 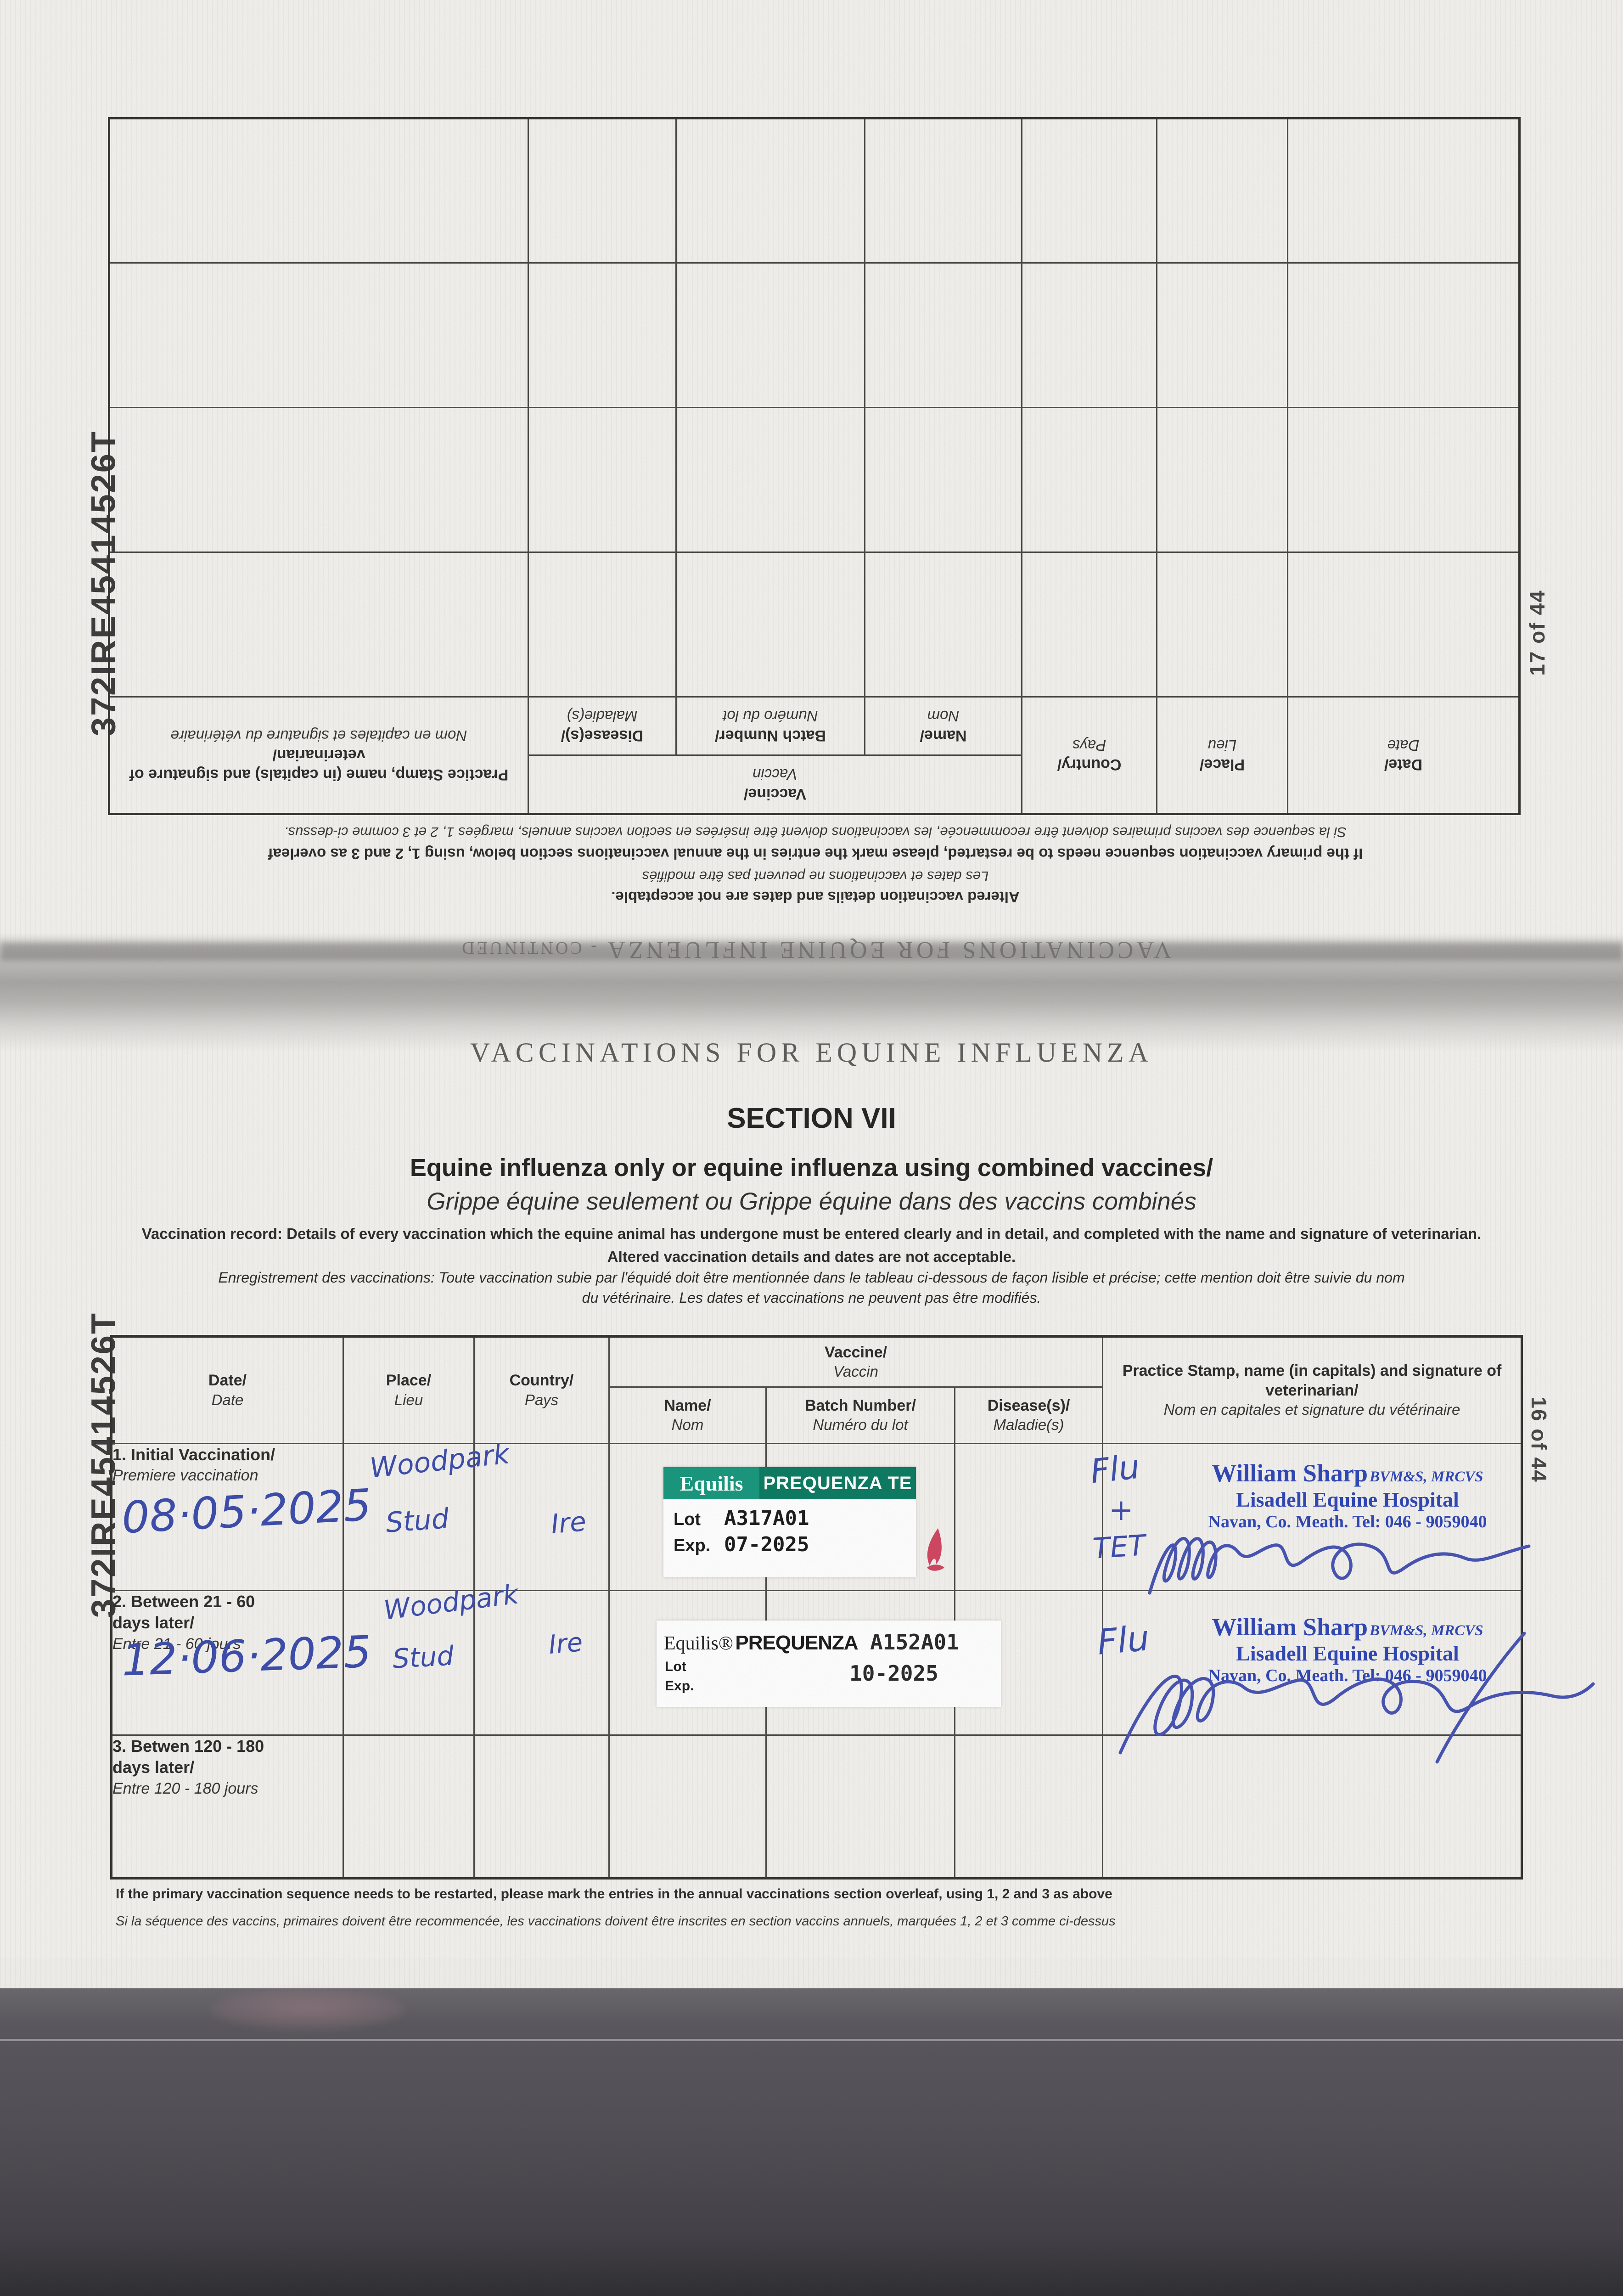 I want to click on vet-signature-row2, so click(x=1356, y=1698).